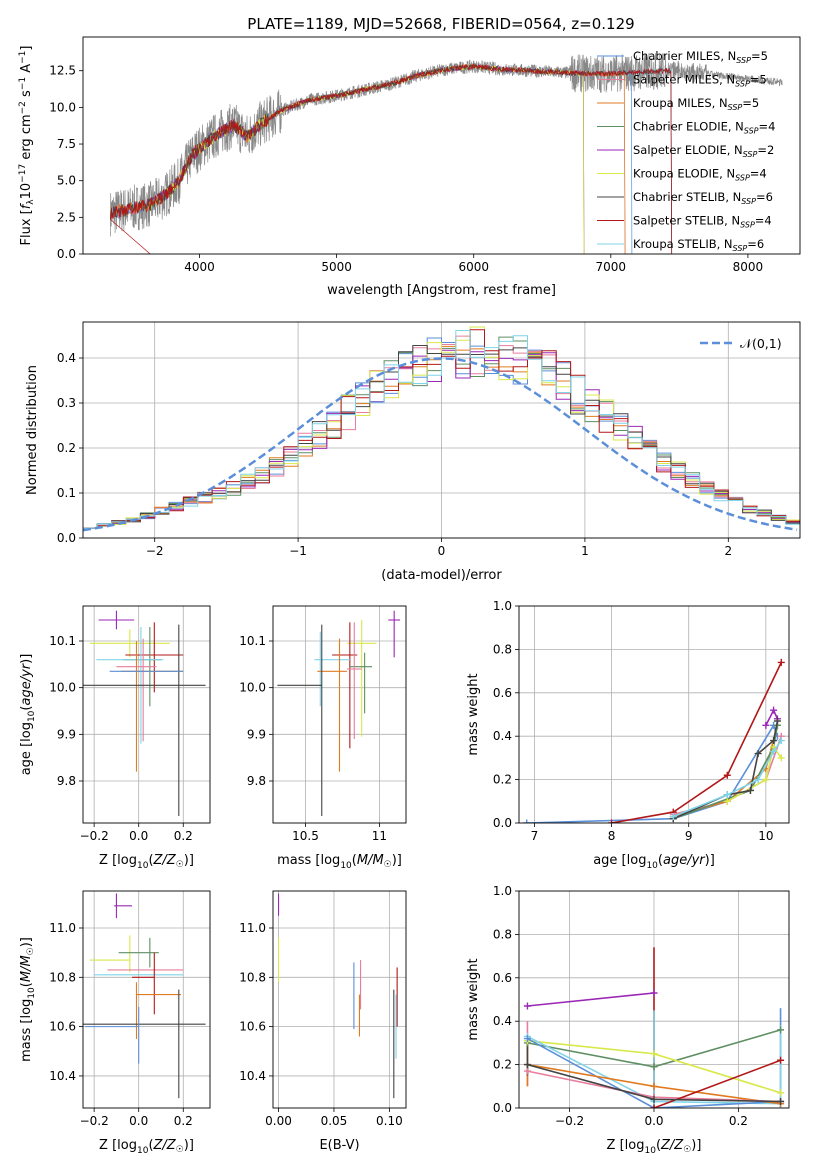 The height and width of the screenshot is (1170, 819). I want to click on age-vs-mass-panel: 10.5 11 9.8 9.9 10.0 10.1 mass [log10(M/M☉)], so click(323, 738).